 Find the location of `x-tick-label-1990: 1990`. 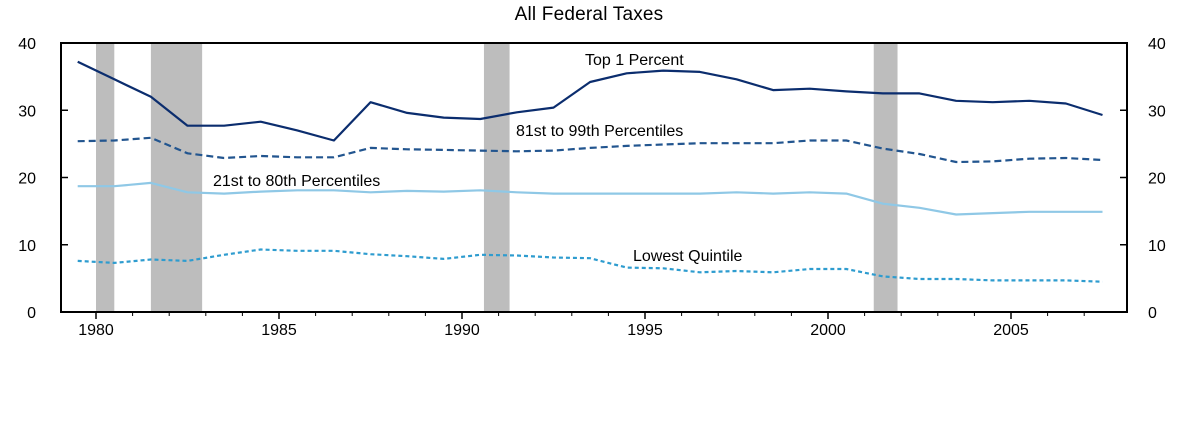

x-tick-label-1990: 1990 is located at coordinates (462, 330).